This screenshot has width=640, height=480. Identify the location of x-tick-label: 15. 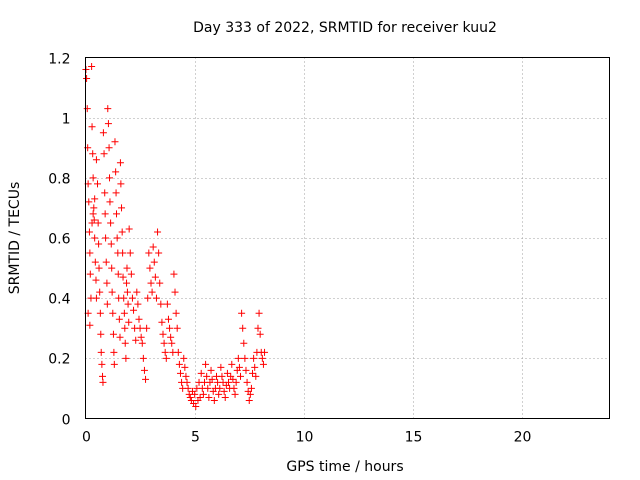
(414, 438).